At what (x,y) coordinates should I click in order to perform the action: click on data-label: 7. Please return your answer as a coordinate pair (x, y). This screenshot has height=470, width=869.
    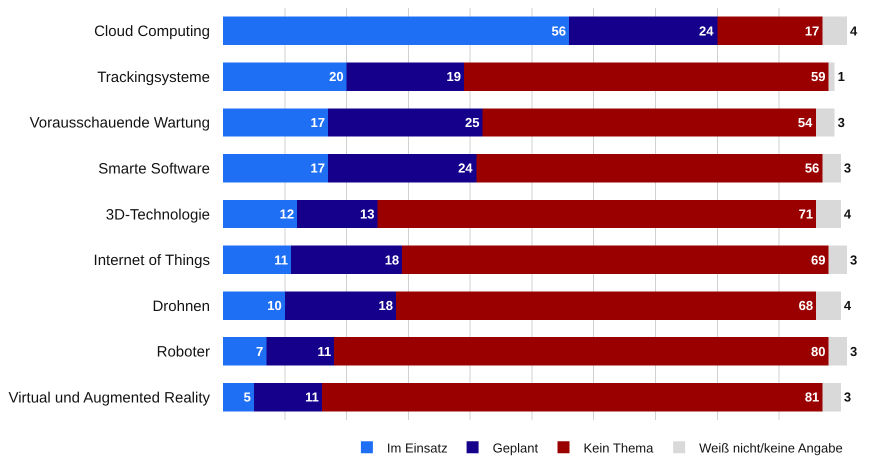
    Looking at the image, I should click on (260, 351).